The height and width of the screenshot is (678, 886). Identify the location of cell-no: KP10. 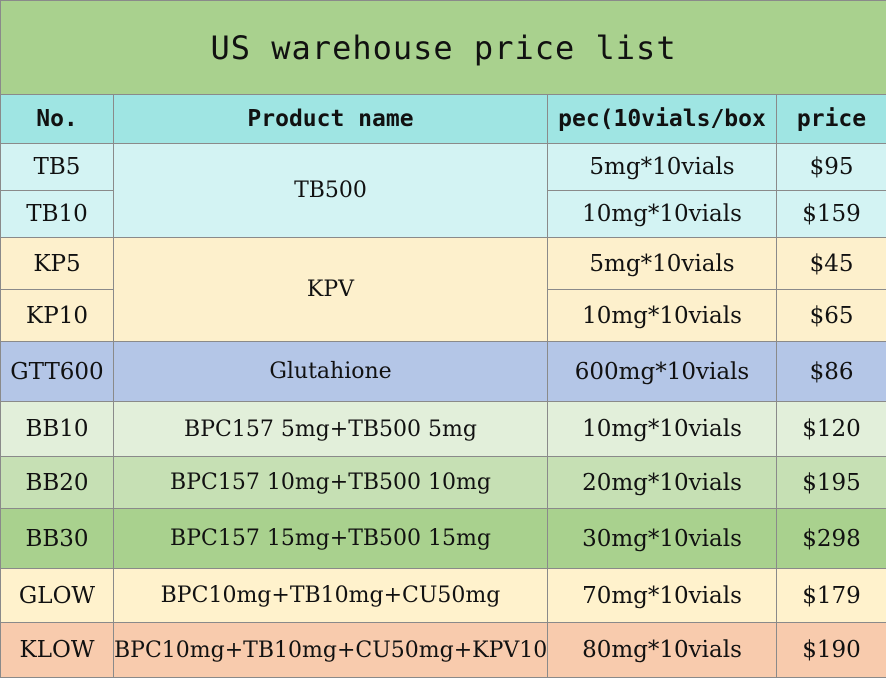
(57, 316).